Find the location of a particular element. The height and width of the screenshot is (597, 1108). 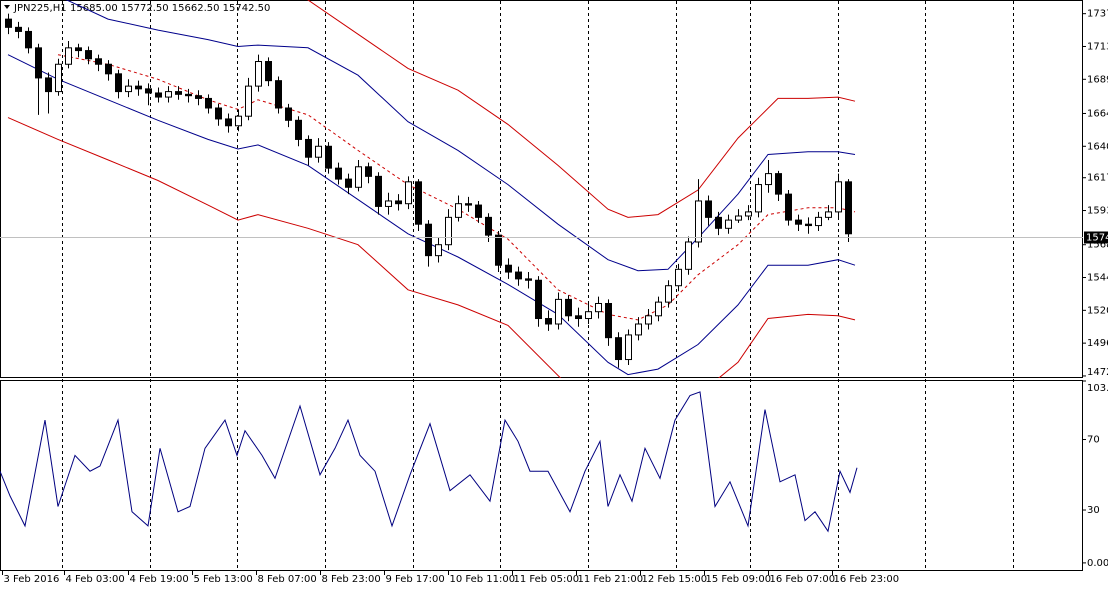

x-tick-label: 9 Feb 17:00 is located at coordinates (415, 579).